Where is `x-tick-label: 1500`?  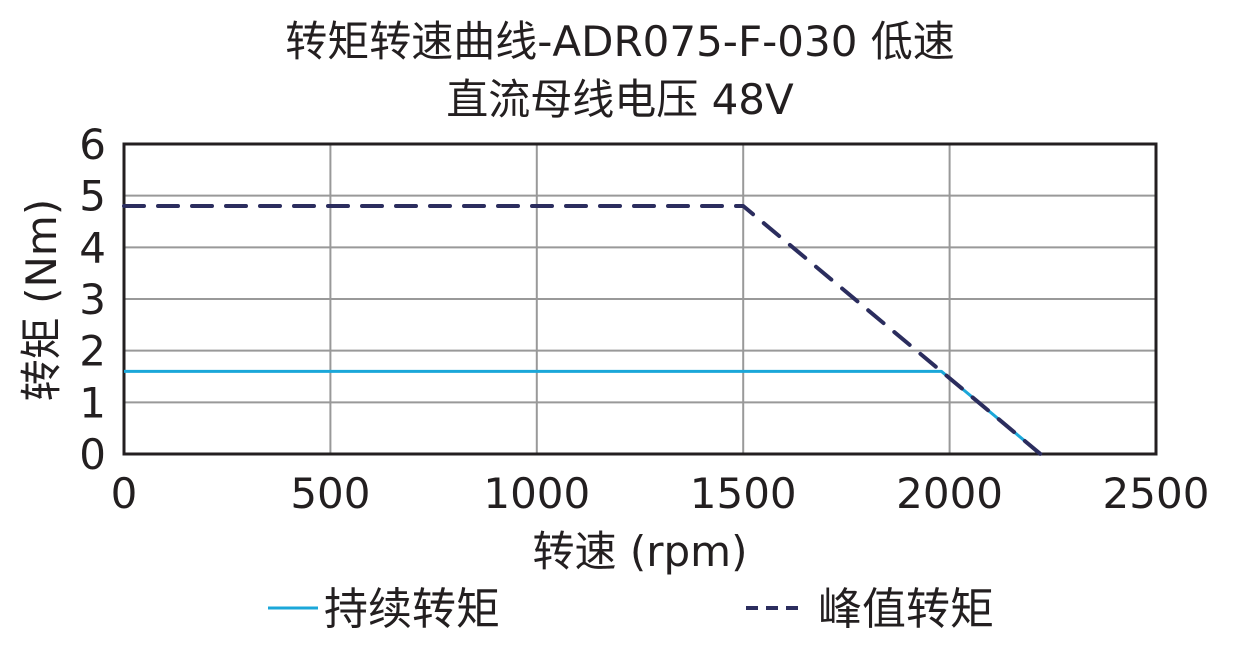
x-tick-label: 1500 is located at coordinates (743, 493).